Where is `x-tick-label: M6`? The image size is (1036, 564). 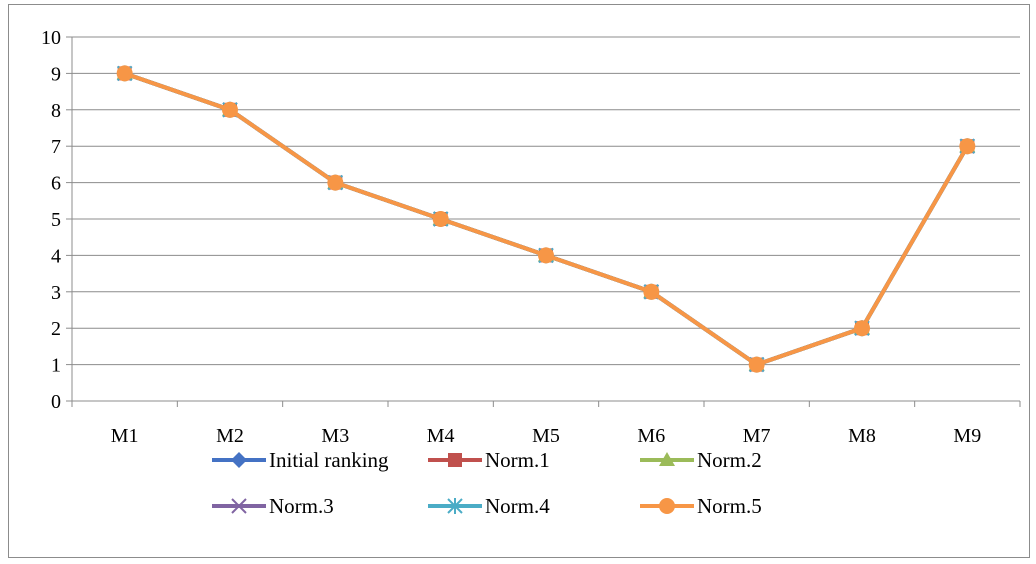
x-tick-label: M6 is located at coordinates (651, 436).